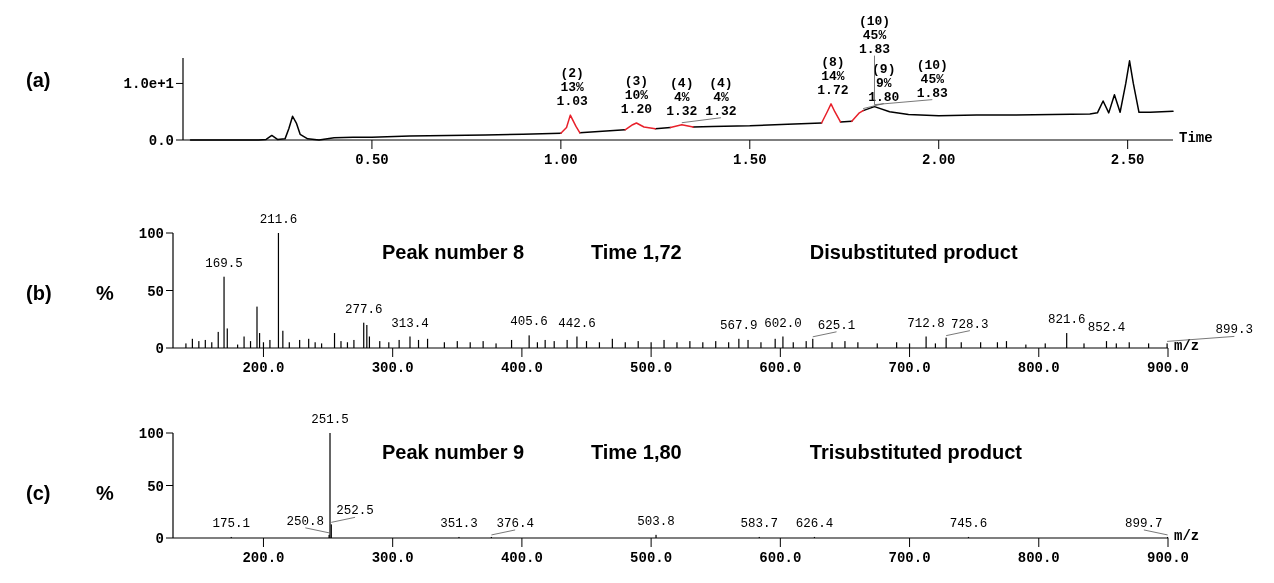 The width and height of the screenshot is (1274, 583). What do you see at coordinates (231, 523) in the screenshot?
I see `annotation: 175.1` at bounding box center [231, 523].